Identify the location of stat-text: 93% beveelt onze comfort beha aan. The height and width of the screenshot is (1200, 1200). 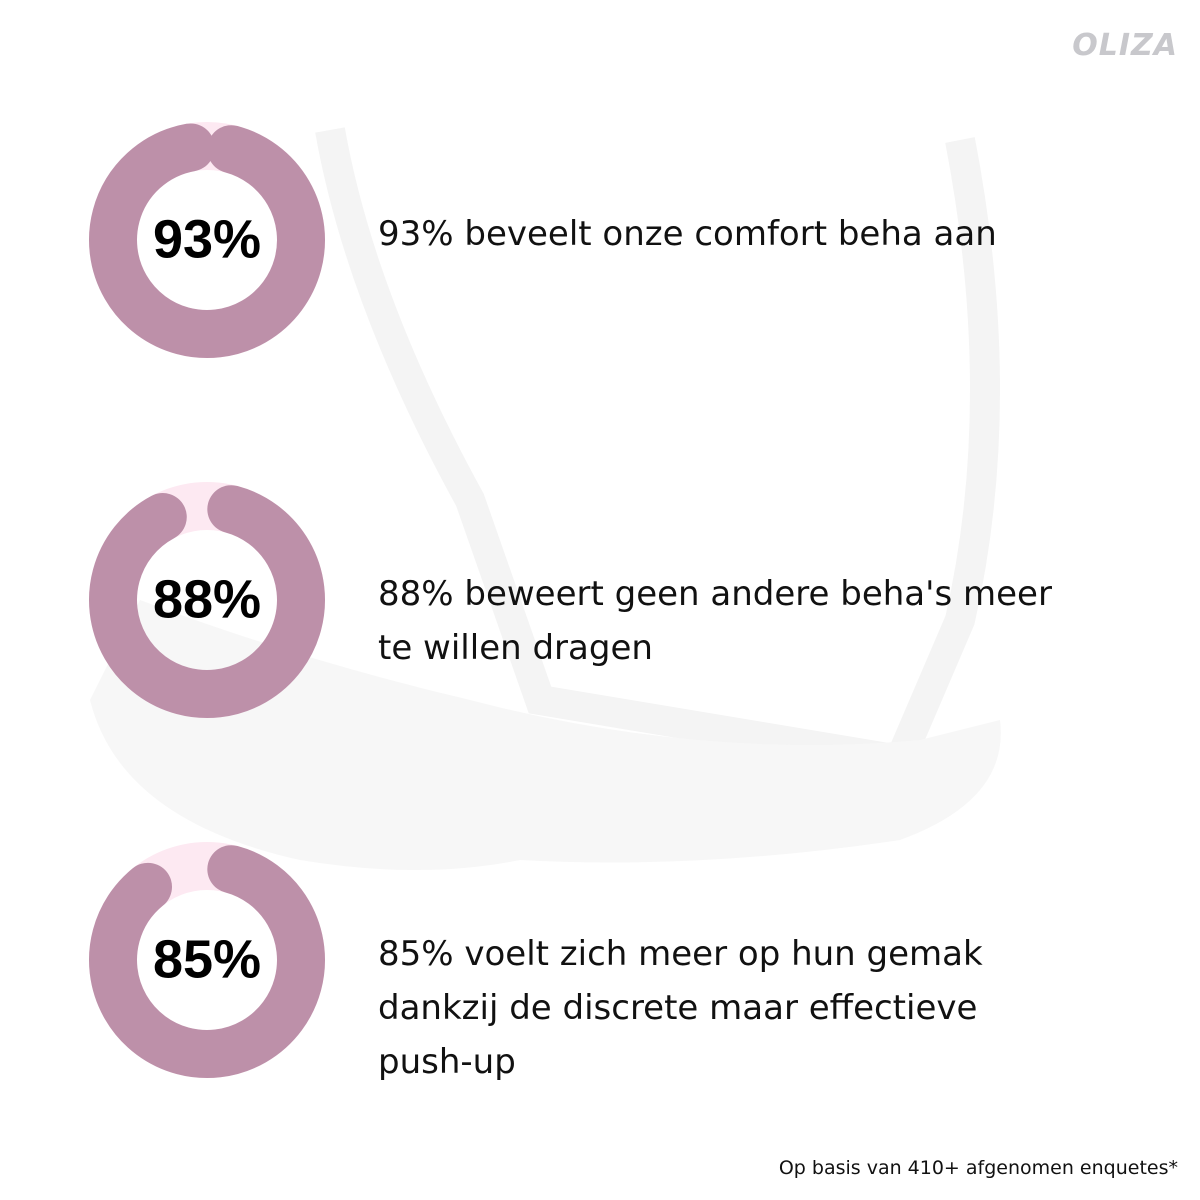
(687, 234).